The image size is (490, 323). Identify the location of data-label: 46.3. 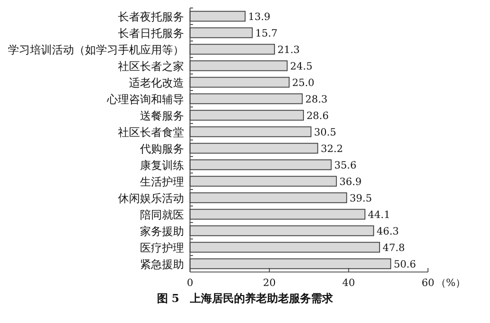
(387, 232).